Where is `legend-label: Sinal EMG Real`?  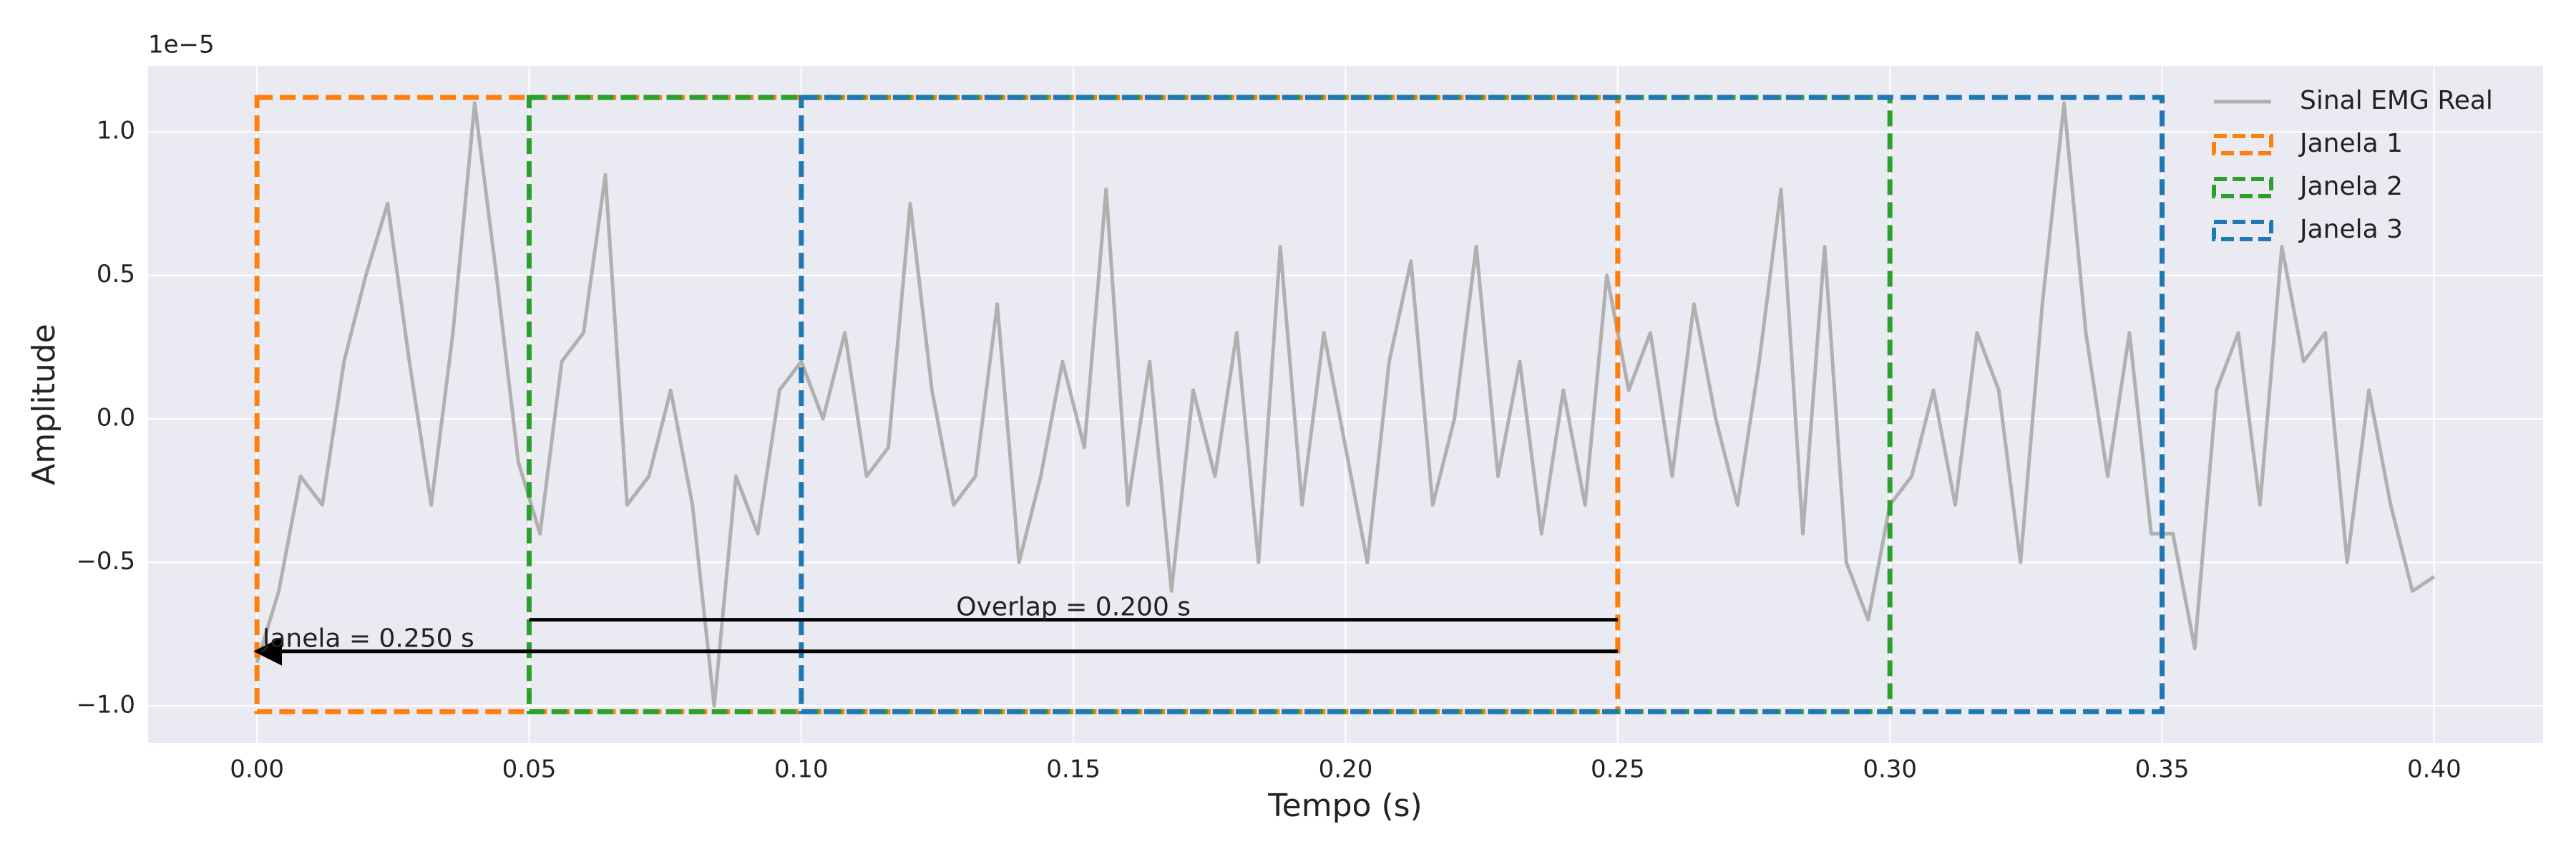 legend-label: Sinal EMG Real is located at coordinates (2396, 100).